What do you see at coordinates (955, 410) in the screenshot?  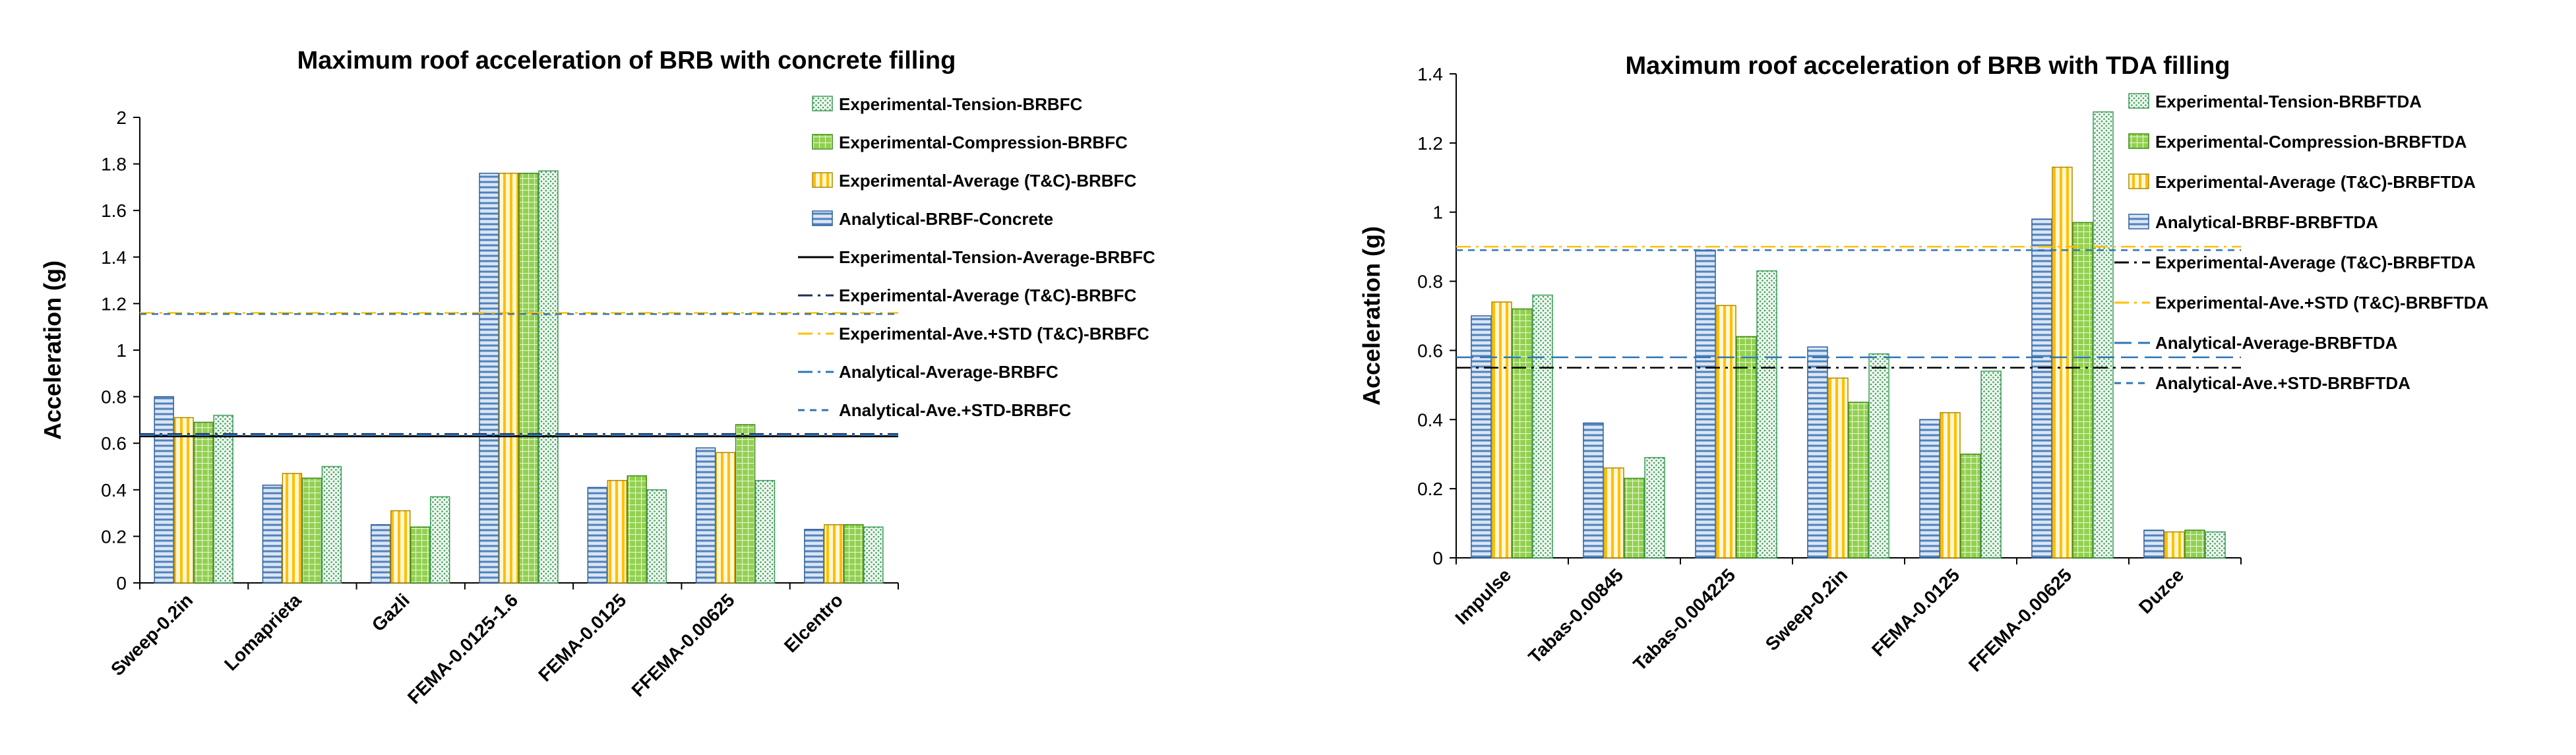 I see `legend-label: Analytical-Ave.+STD-BRBFC` at bounding box center [955, 410].